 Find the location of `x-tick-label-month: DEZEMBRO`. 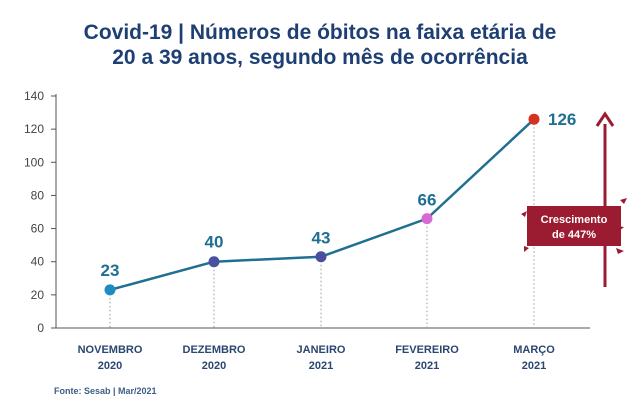

x-tick-label-month: DEZEMBRO is located at coordinates (214, 350).